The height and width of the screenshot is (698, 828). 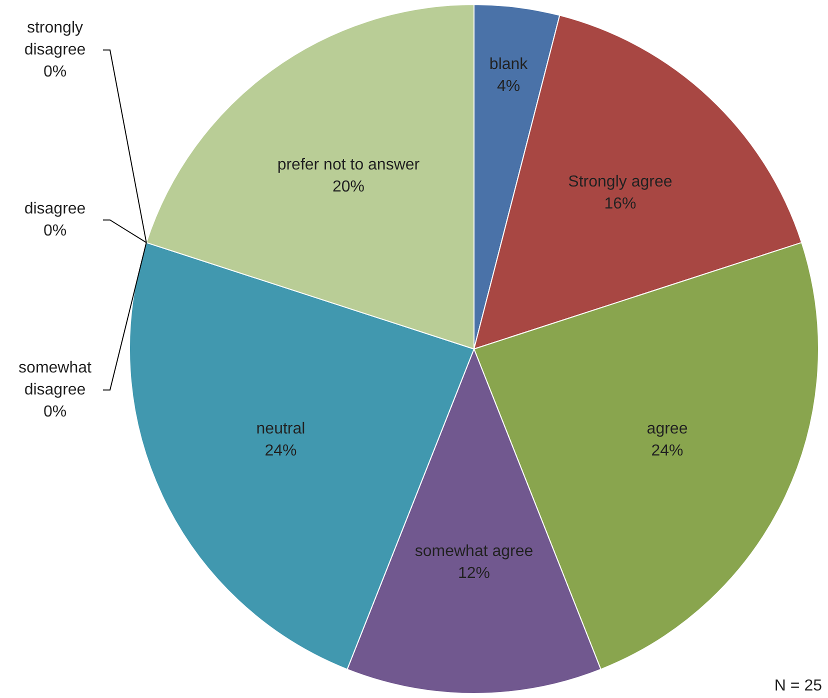 I want to click on slice-label: blank, so click(x=509, y=64).